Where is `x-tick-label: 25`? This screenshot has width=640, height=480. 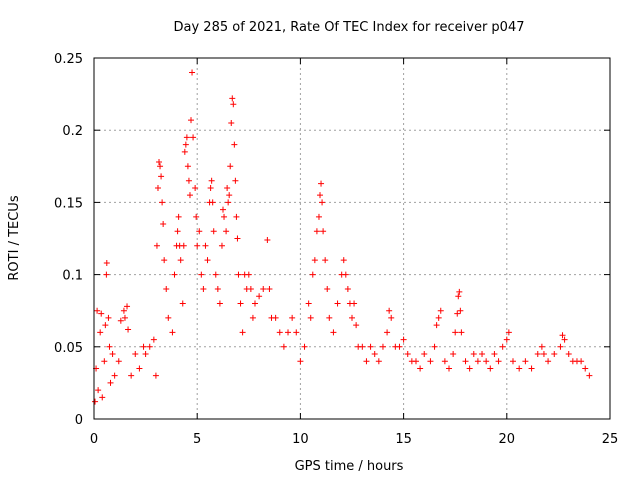 x-tick-label: 25 is located at coordinates (610, 439).